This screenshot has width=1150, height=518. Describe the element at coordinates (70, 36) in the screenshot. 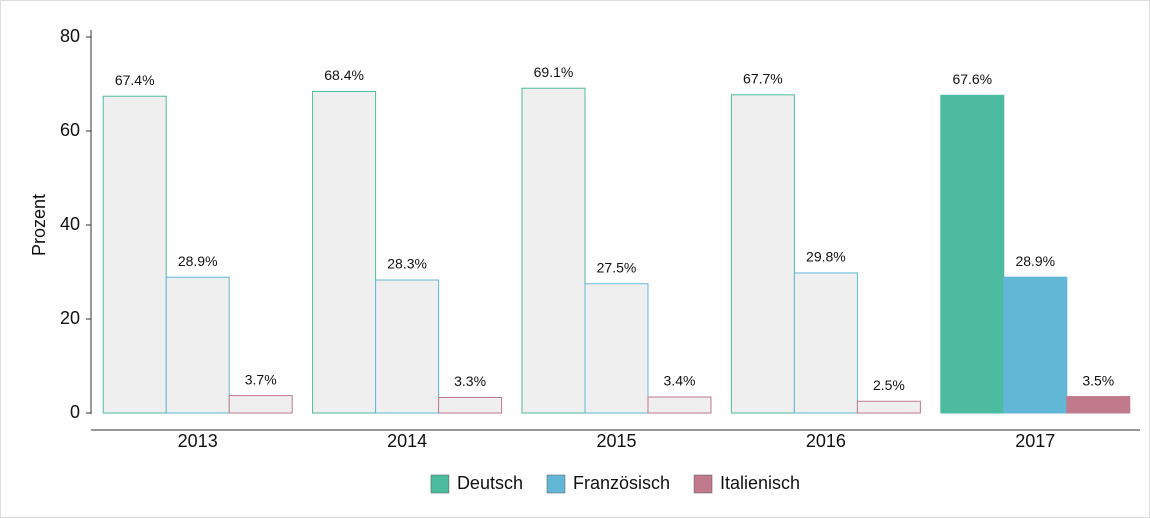

I see `y-tick-label: 80` at that location.